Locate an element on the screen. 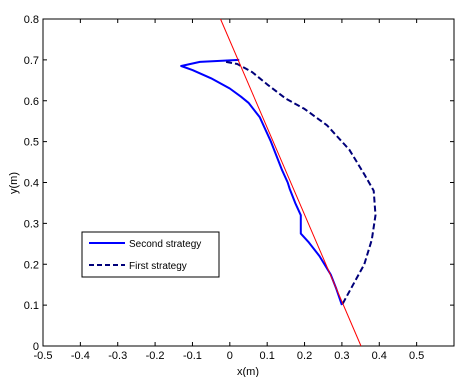 This screenshot has width=455, height=377. legend-label-second-strategy: Second strategy is located at coordinates (165, 244).